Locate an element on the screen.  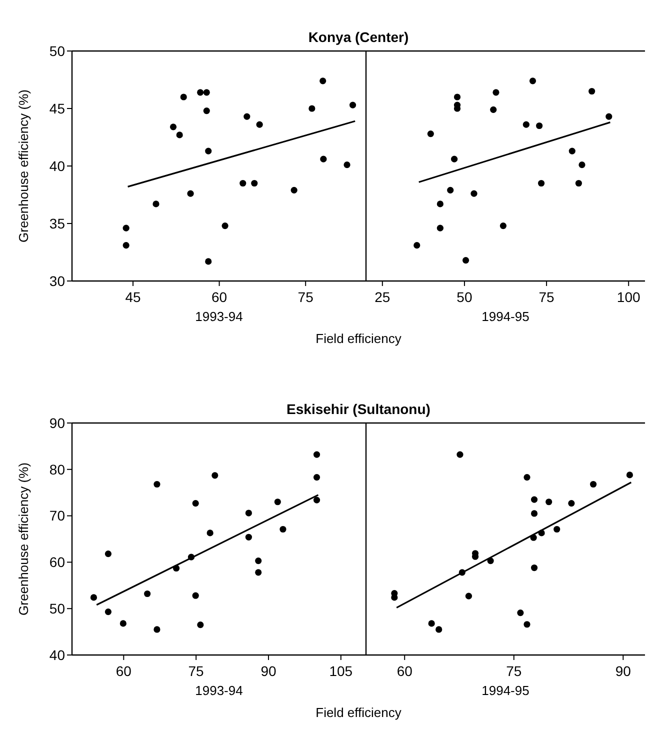
x-tick-label: 105 is located at coordinates (341, 671).